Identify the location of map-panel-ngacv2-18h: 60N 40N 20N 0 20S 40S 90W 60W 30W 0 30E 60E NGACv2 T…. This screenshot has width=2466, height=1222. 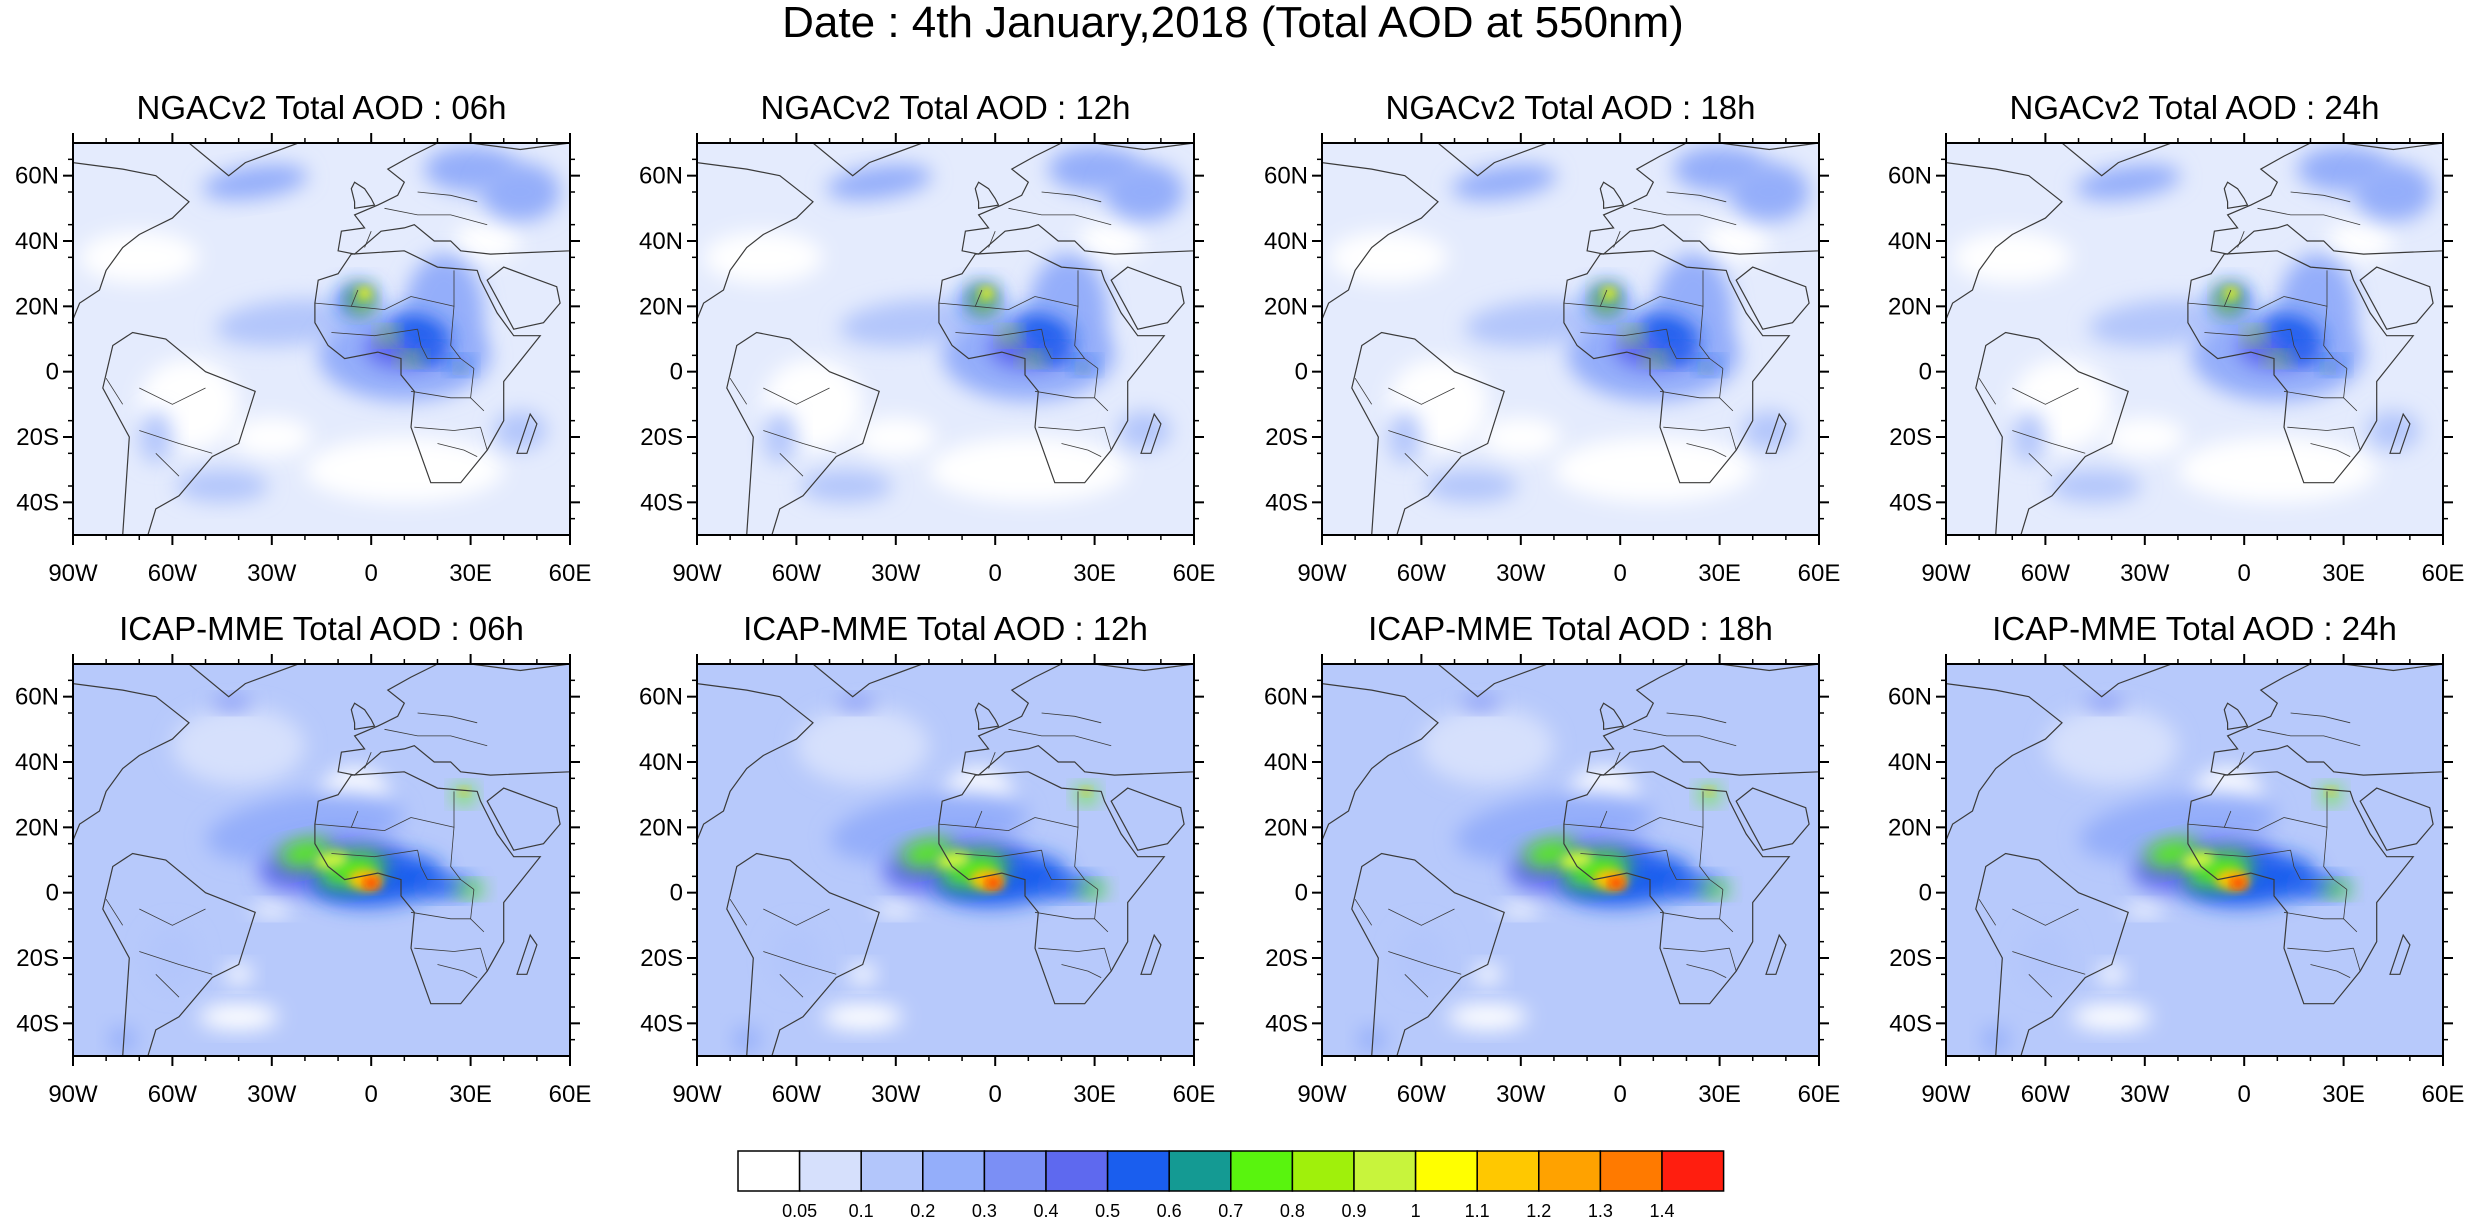
(1552, 338).